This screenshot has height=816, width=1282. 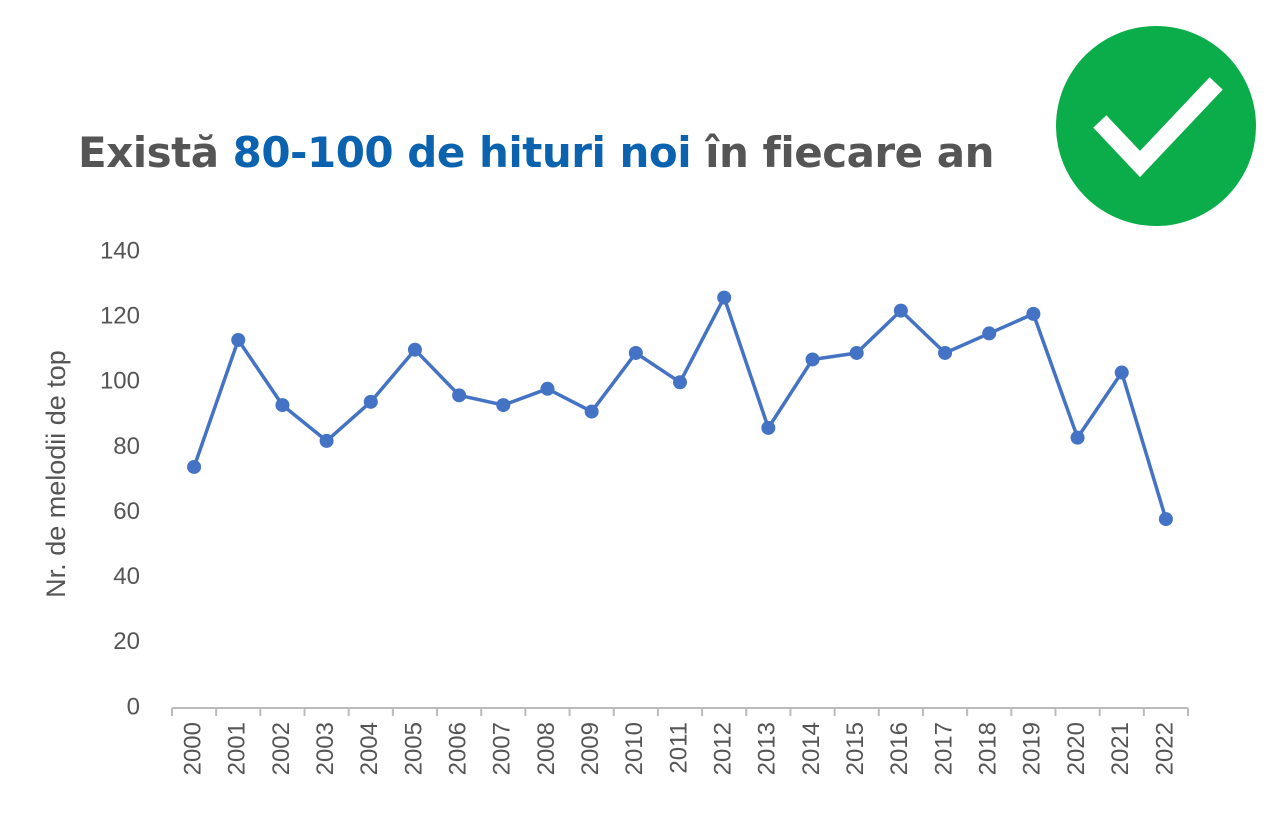 I want to click on title-part: Există, so click(x=148, y=152).